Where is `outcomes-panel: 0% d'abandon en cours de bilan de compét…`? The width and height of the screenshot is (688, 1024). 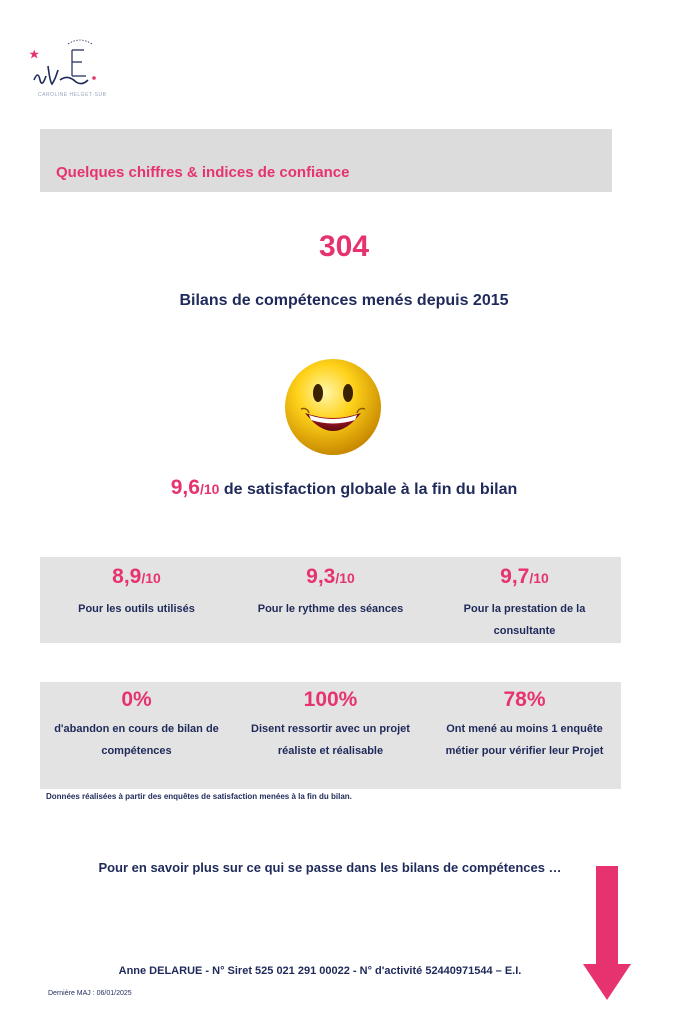 outcomes-panel: 0% d'abandon en cours de bilan de compét… is located at coordinates (330, 735).